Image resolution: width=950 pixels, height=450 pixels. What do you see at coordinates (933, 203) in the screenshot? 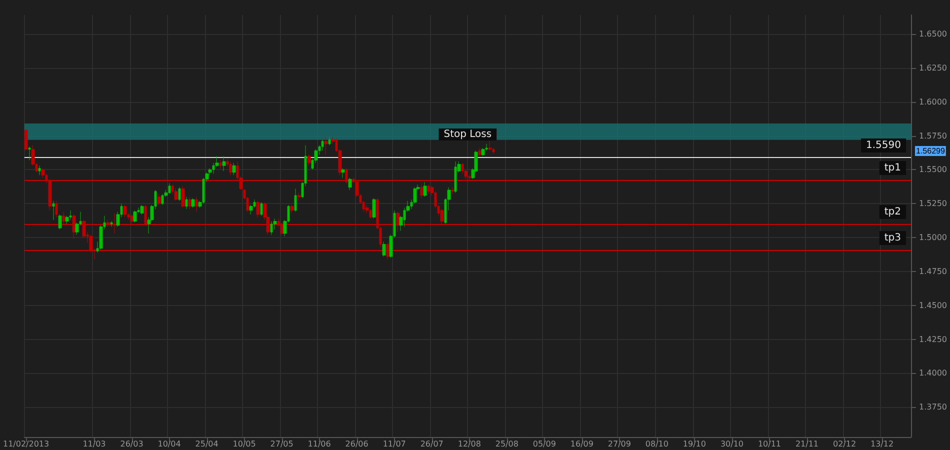
I see `y-tick-label: 1.5250` at bounding box center [933, 203].